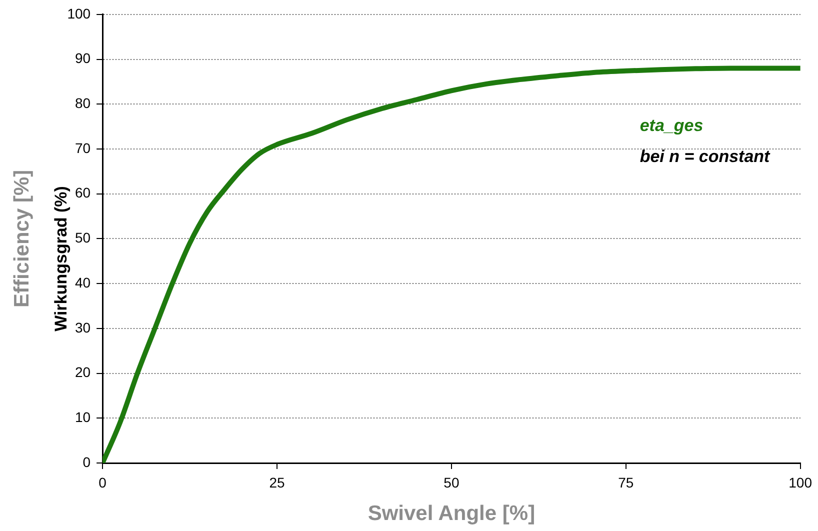 This screenshot has height=531, width=818. What do you see at coordinates (626, 482) in the screenshot?
I see `x-tick-label: 75` at bounding box center [626, 482].